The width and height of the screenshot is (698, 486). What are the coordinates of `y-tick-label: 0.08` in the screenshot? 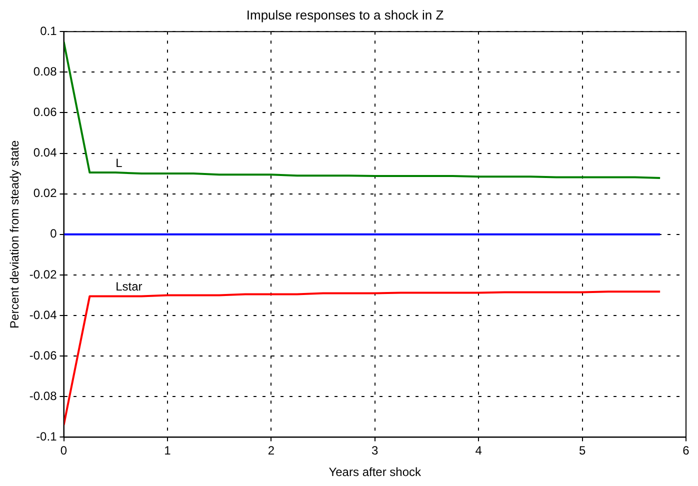 It's located at (45, 71).